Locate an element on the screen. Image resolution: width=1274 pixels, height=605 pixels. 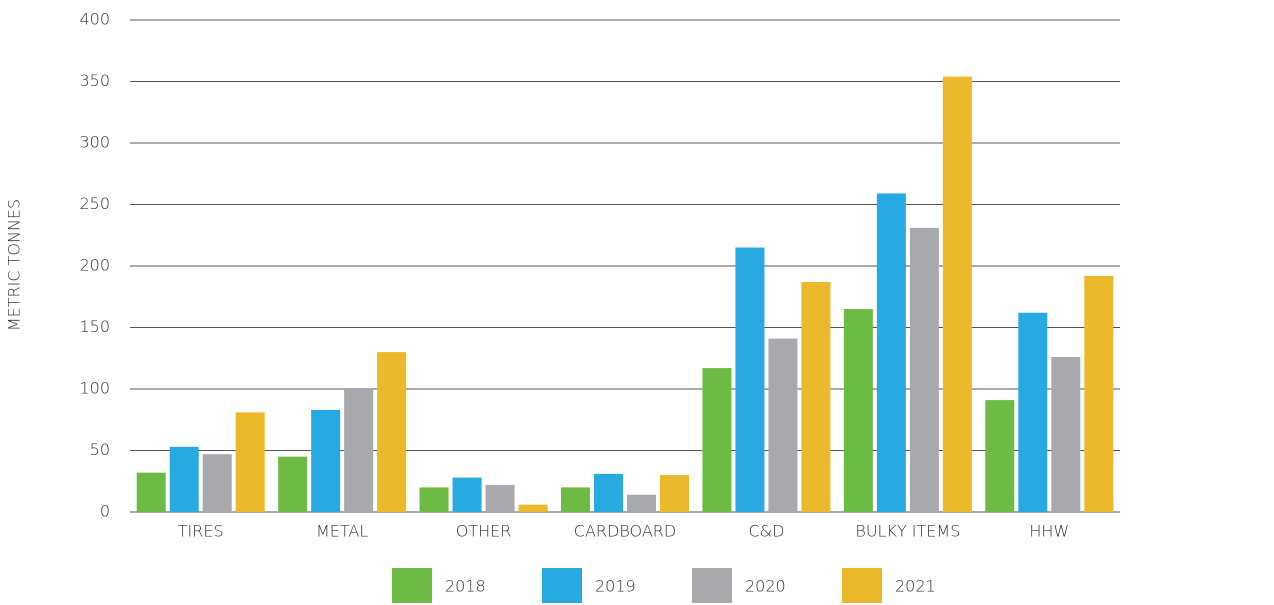
legend-label: 2020 is located at coordinates (765, 586).